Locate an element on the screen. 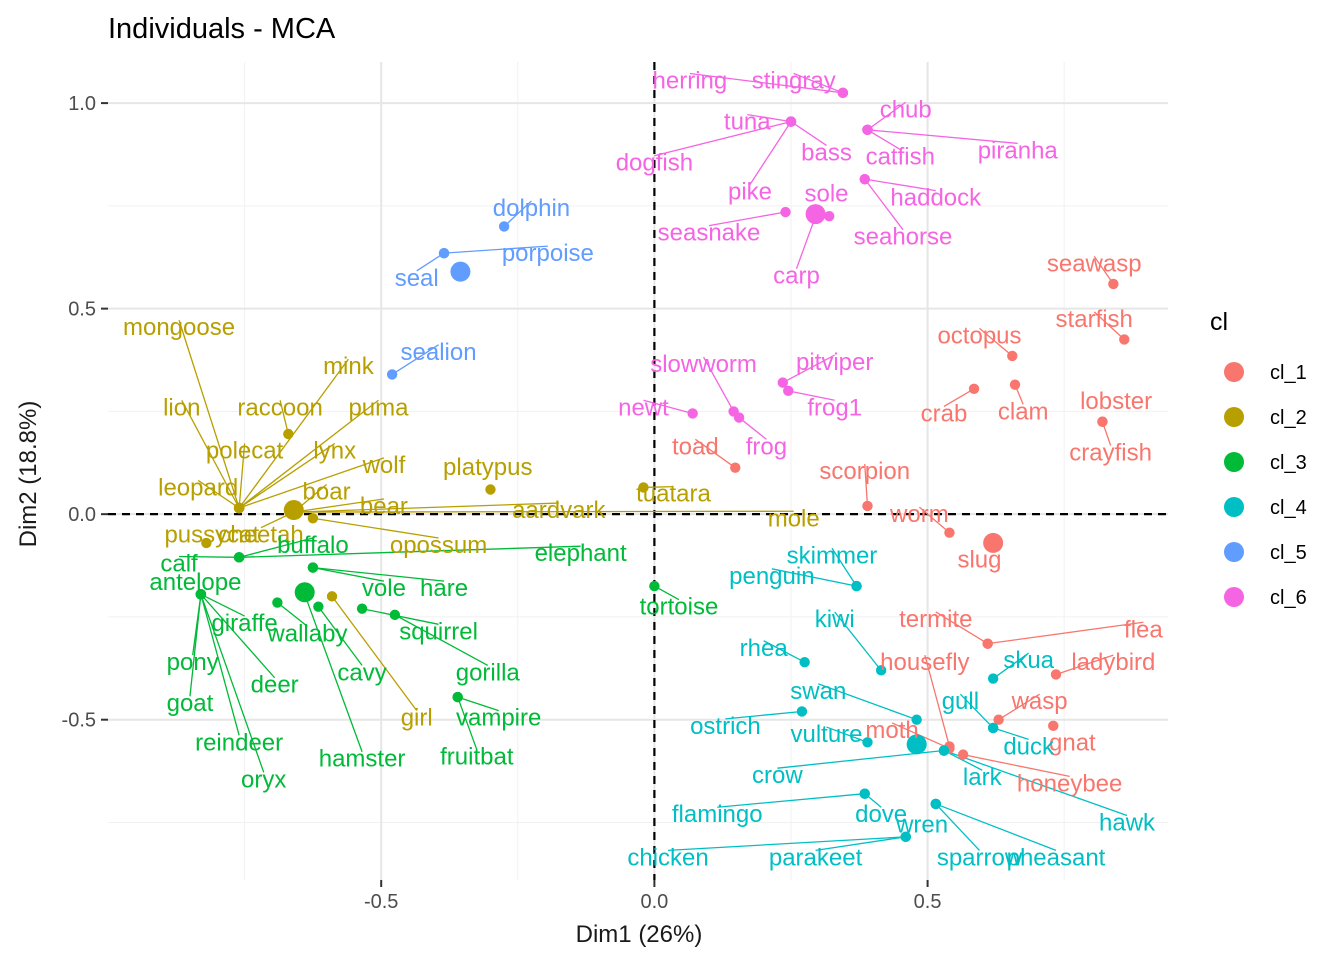 The image size is (1344, 960). point-sole is located at coordinates (829, 216).